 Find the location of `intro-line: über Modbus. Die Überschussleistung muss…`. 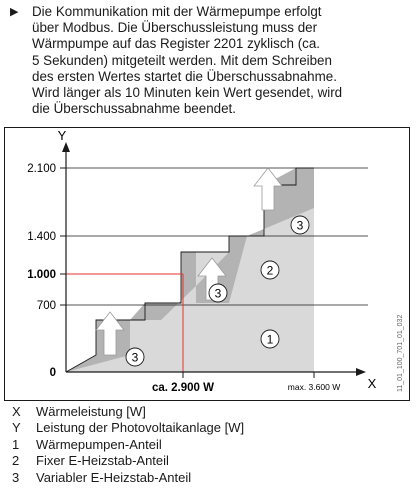

intro-line: über Modbus. Die Überschussleistung muss… is located at coordinates (175, 28).